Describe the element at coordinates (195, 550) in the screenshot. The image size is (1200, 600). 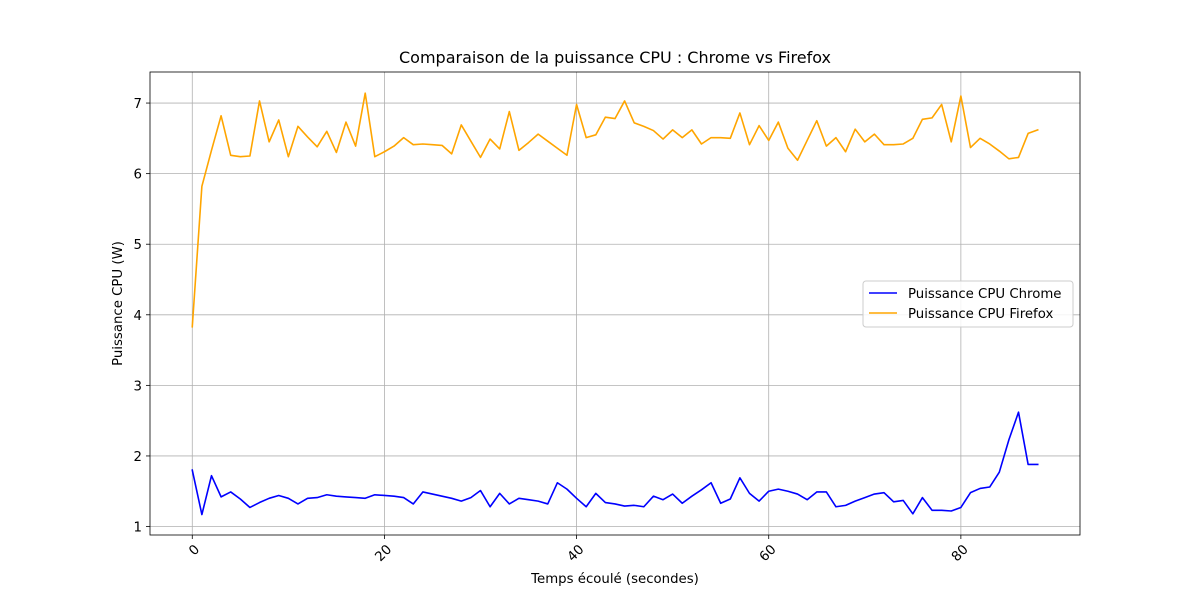
I see `x-tick-label: 0` at that location.